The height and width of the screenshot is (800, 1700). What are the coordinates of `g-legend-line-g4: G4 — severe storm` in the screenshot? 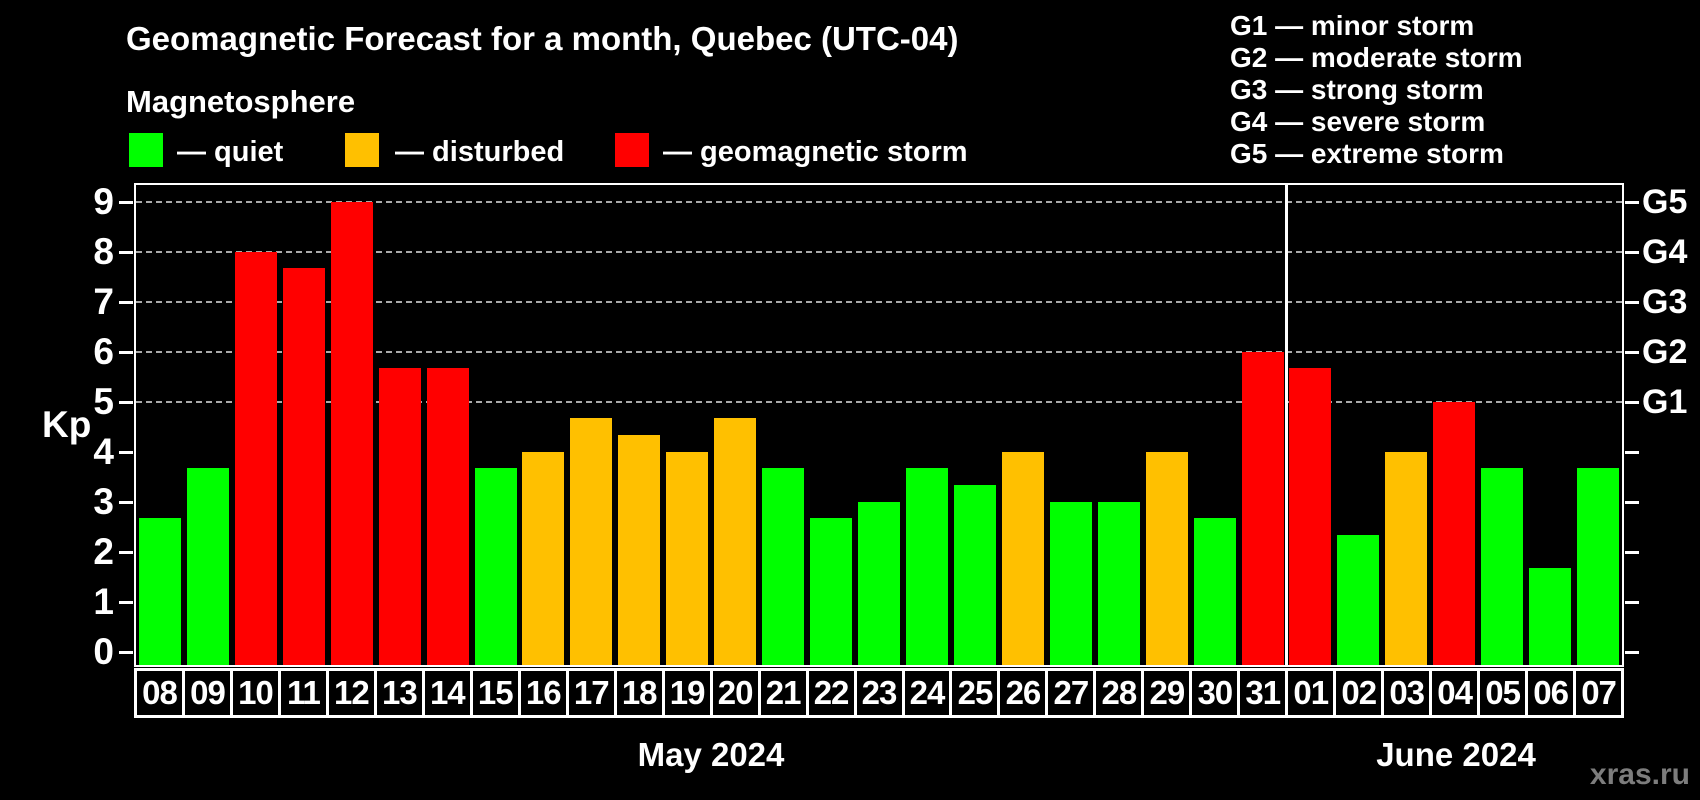 It's located at (1358, 121).